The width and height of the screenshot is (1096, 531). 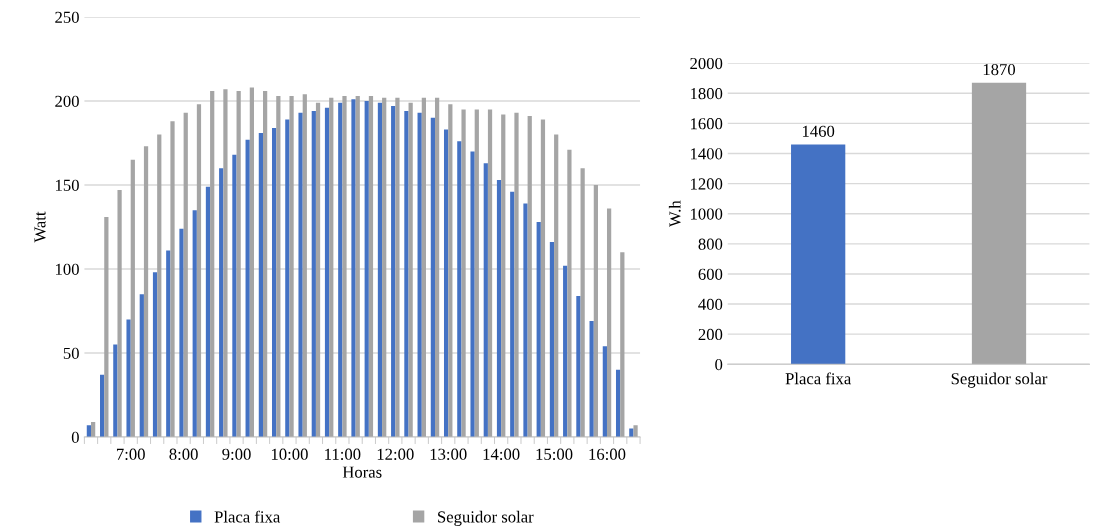 What do you see at coordinates (710, 274) in the screenshot?
I see `y-tick-label: 600` at bounding box center [710, 274].